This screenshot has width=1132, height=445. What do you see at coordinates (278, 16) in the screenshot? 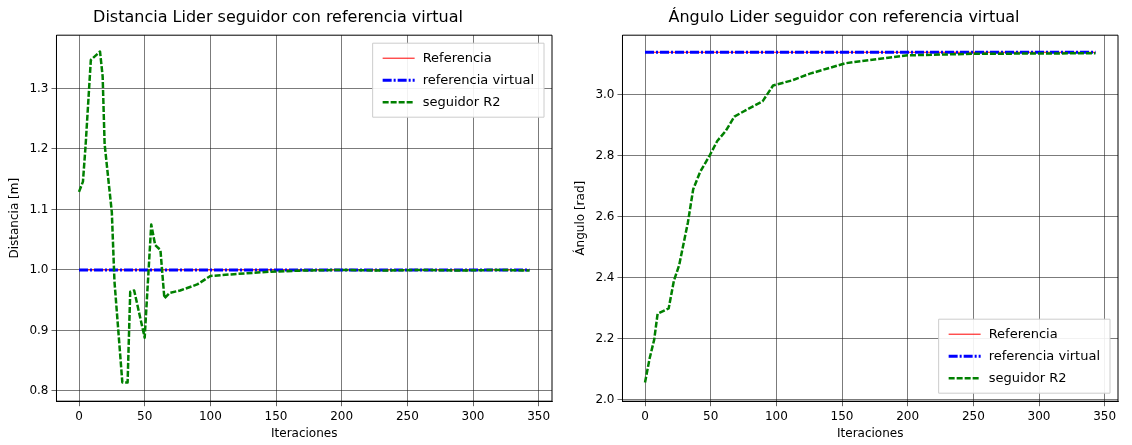
I see `chart-title: Distancia Lider seguidor con referencia virtual` at bounding box center [278, 16].